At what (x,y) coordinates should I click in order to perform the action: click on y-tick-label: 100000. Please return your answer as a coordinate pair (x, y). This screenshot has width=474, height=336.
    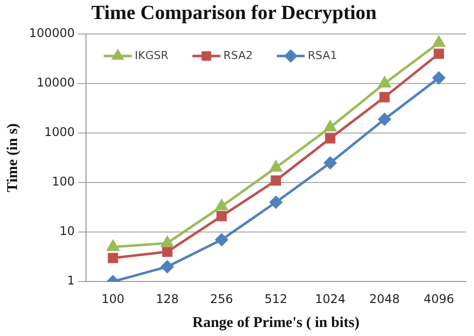
    Looking at the image, I should click on (51, 33).